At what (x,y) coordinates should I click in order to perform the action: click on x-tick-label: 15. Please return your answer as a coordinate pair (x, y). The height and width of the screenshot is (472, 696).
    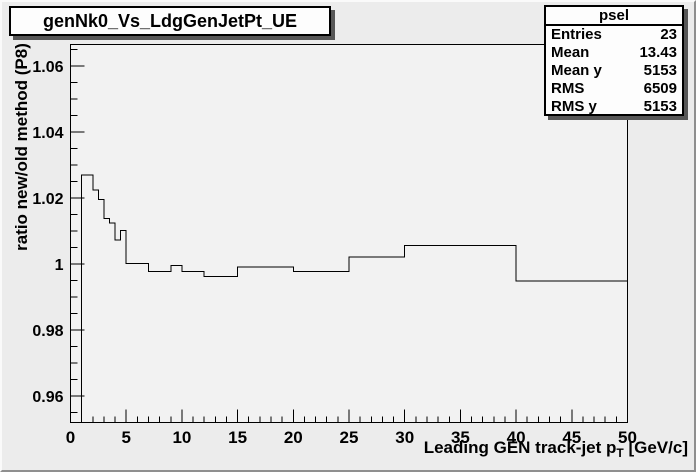
    Looking at the image, I should click on (237, 437).